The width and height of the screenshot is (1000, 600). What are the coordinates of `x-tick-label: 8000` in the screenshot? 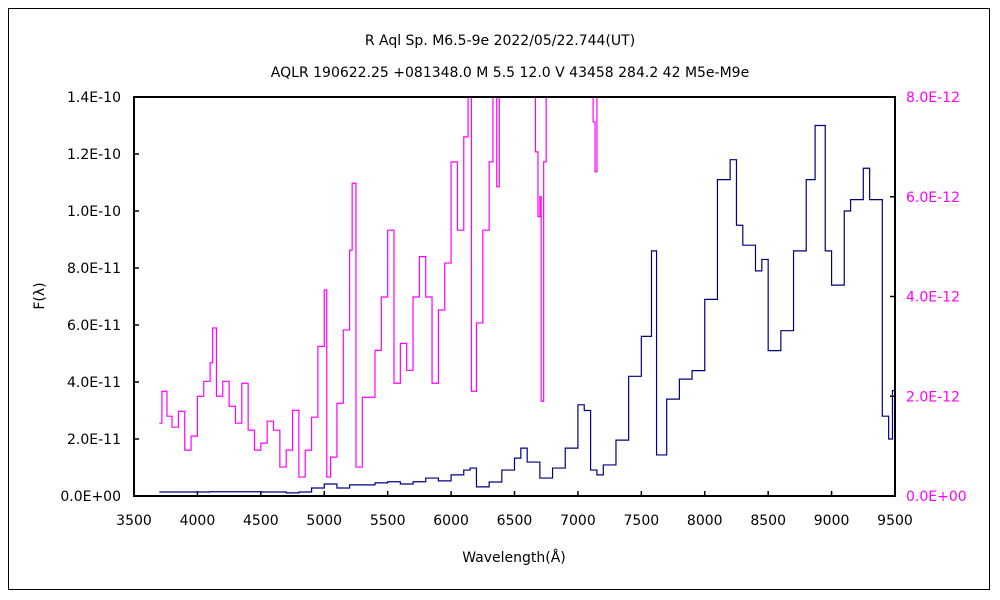 It's located at (705, 521).